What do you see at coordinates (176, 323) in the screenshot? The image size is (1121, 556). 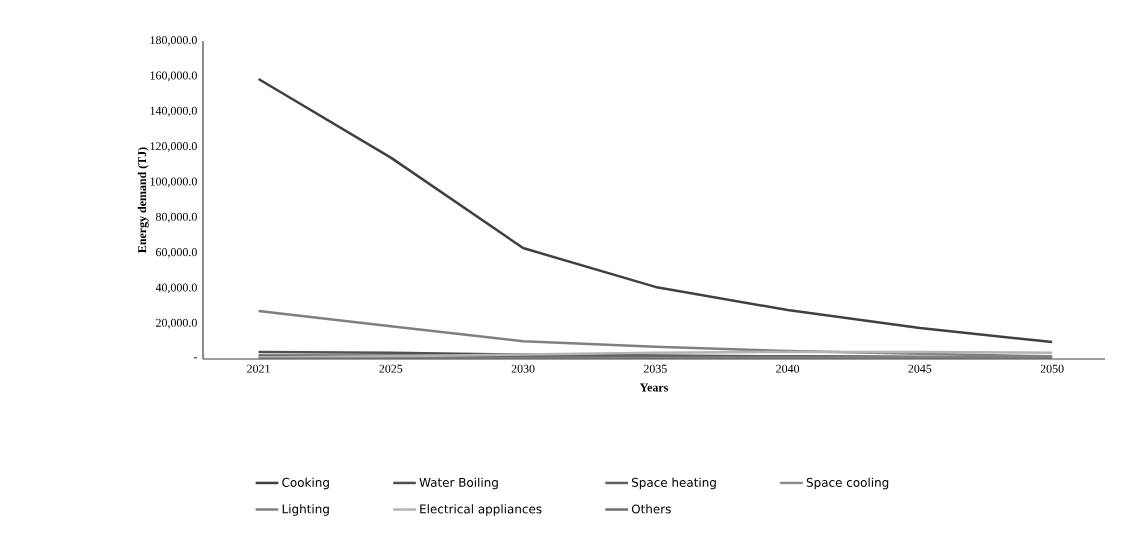 I see `y-tick-label: 20,000.0` at bounding box center [176, 323].